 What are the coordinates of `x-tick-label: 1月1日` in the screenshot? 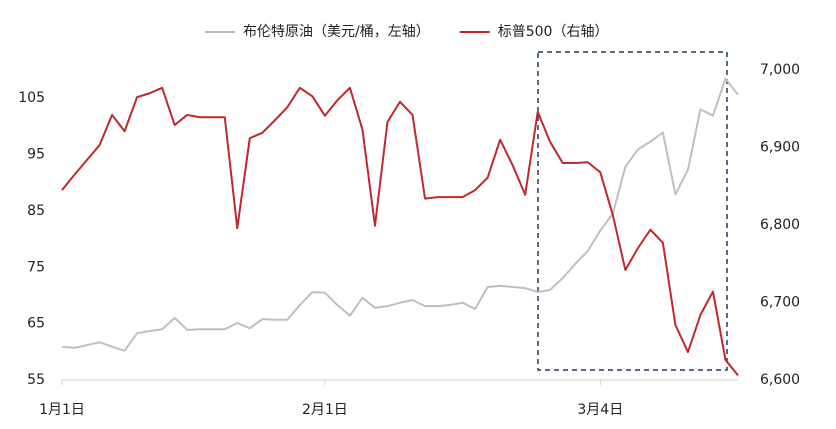 It's located at (62, 410).